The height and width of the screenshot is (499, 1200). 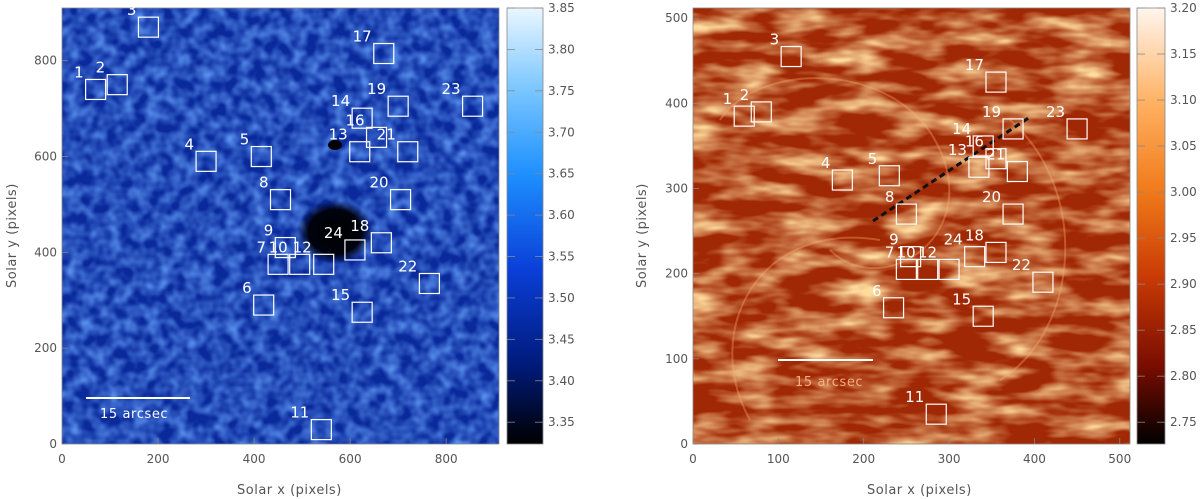 I want to click on left-colorbar-tick-label: 3.50, so click(x=561, y=298).